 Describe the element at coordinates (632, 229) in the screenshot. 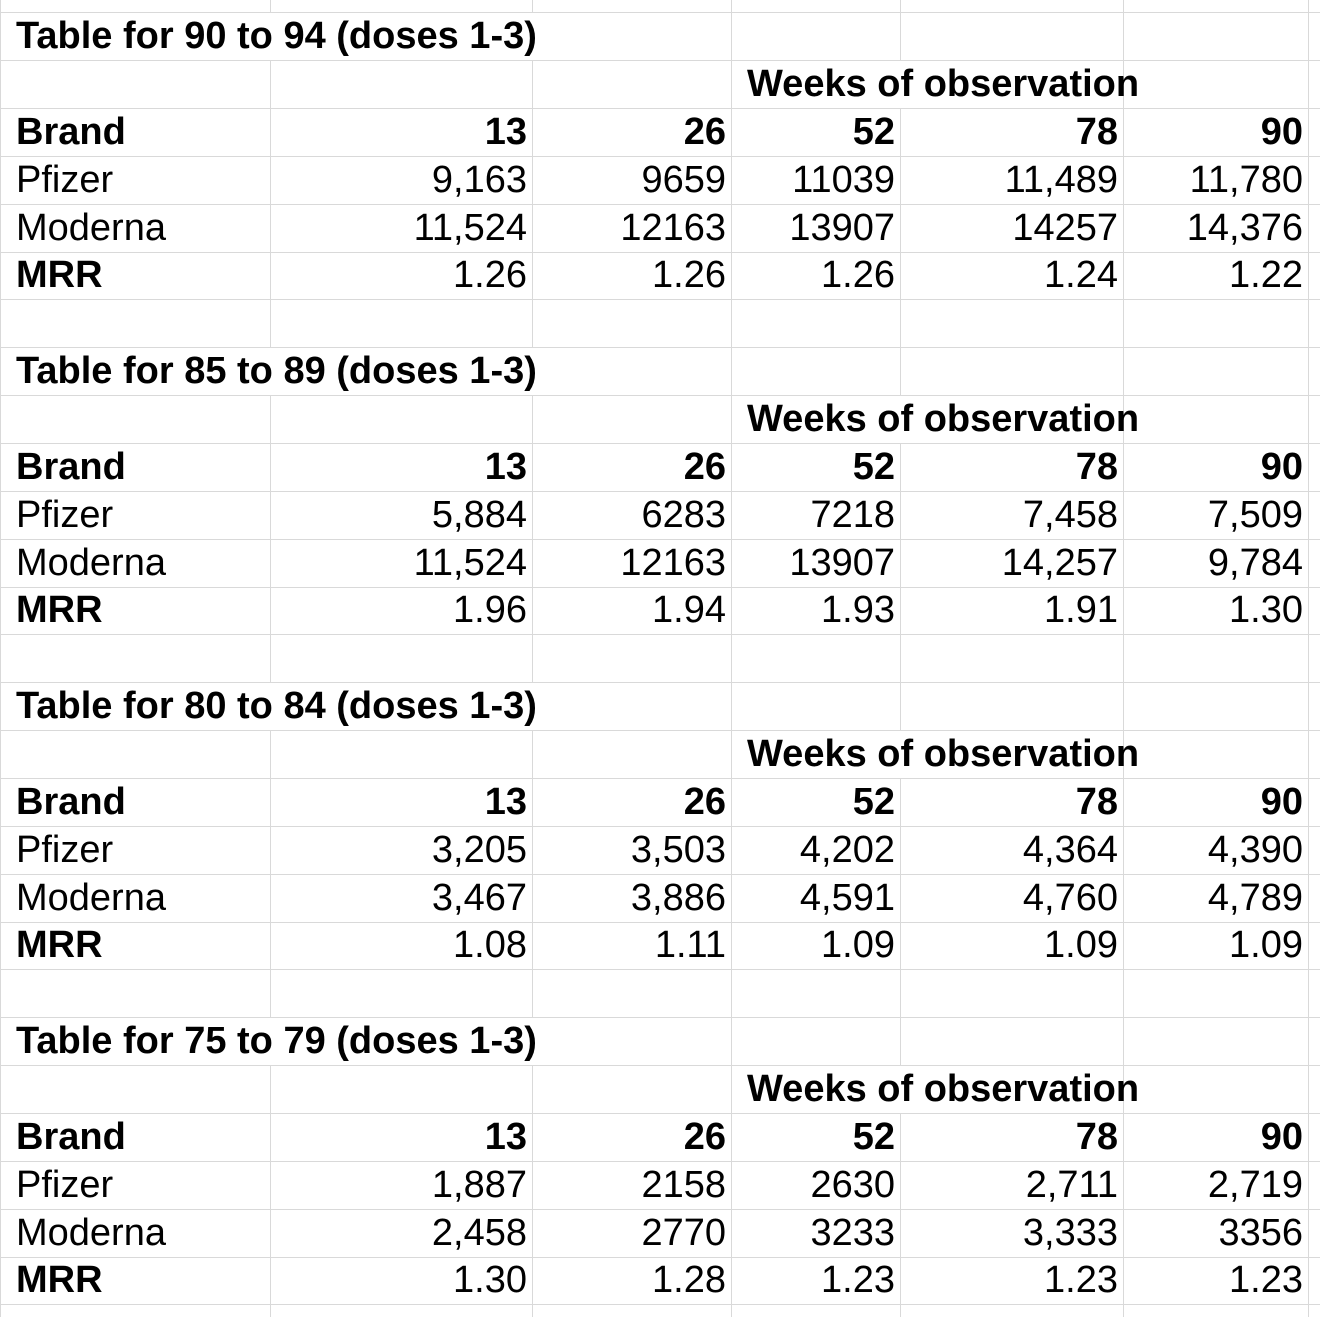

I see `value-cell: 12163` at that location.